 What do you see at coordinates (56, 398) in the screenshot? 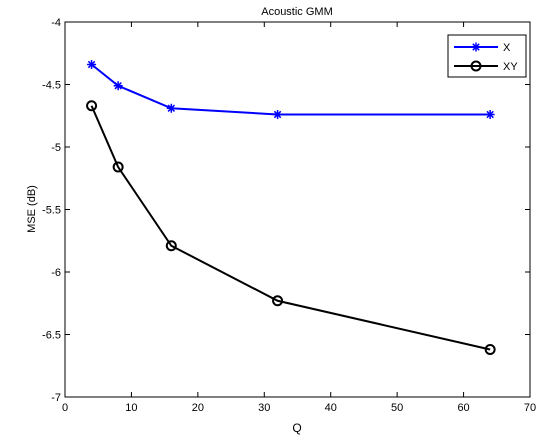
I see `y-tick-label: -7` at bounding box center [56, 398].